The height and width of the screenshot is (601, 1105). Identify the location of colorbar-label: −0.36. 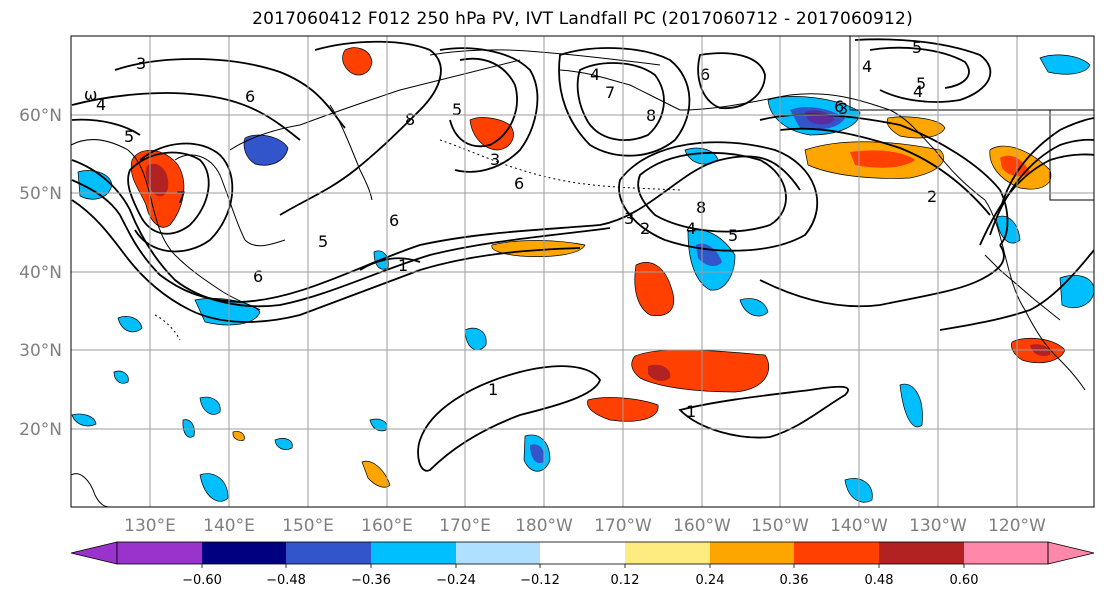
(371, 580).